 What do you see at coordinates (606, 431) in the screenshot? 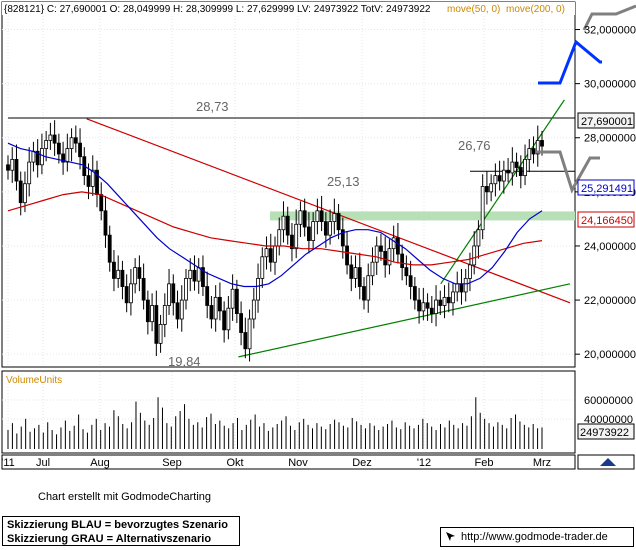
I see `last-volume-box` at bounding box center [606, 431].